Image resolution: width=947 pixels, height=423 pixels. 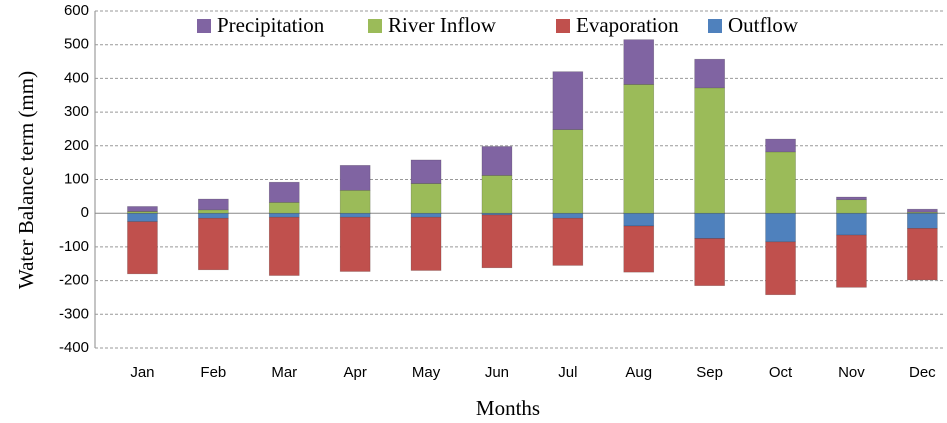 I want to click on y-tick-label: -400, so click(x=74, y=347).